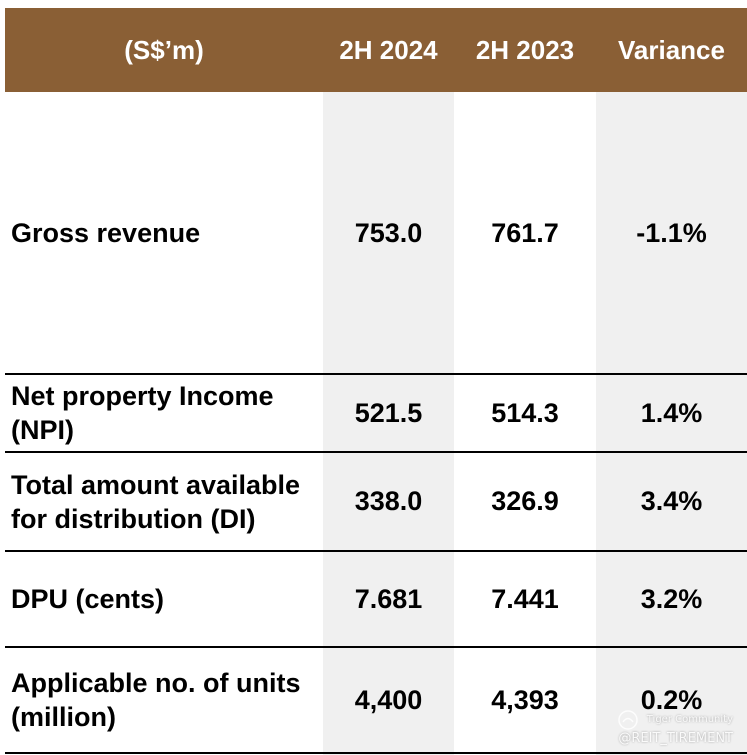  I want to click on value-variance: 3.2%, so click(671, 598).